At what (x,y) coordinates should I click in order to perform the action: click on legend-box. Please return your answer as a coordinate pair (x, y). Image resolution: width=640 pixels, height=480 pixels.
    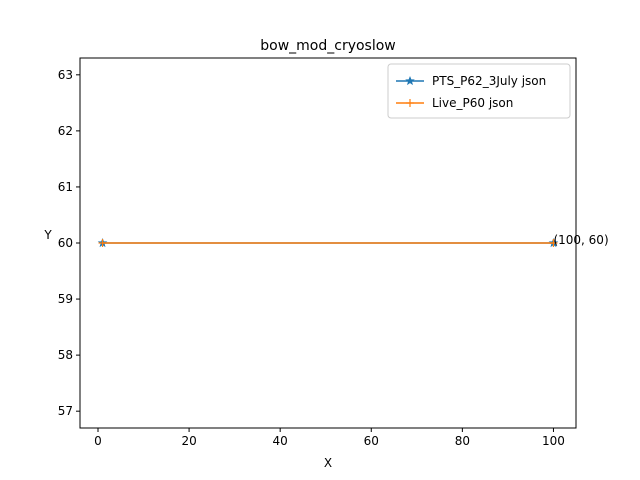
    Looking at the image, I should click on (479, 91).